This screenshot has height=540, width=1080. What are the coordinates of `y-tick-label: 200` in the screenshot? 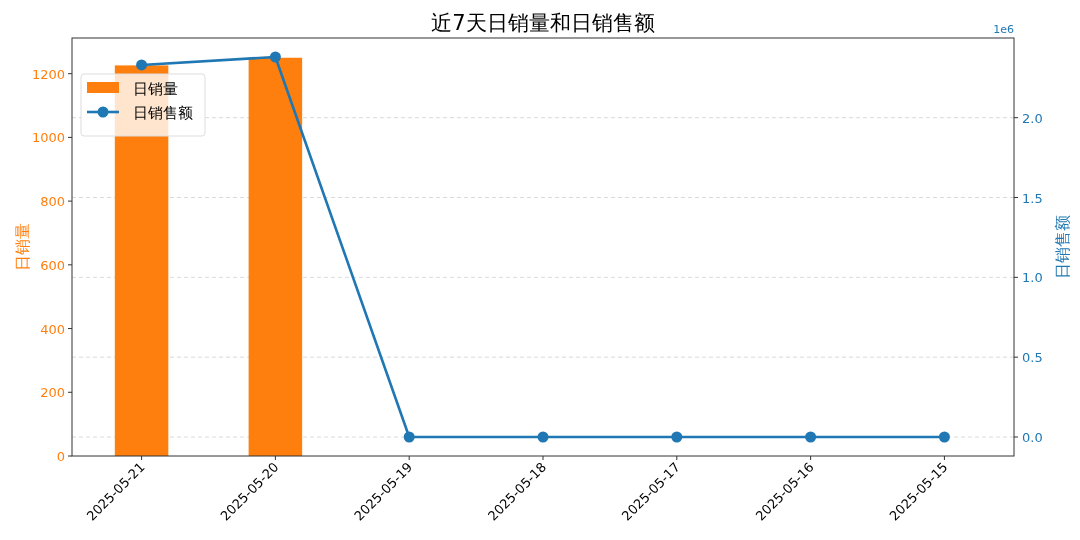 It's located at (52, 393).